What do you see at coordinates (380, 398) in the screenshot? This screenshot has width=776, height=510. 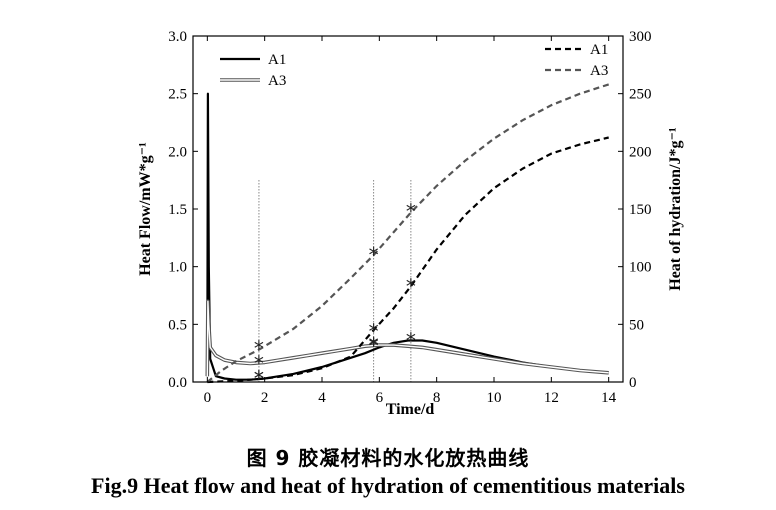 I see `x-tick-label-3: 6` at bounding box center [380, 398].